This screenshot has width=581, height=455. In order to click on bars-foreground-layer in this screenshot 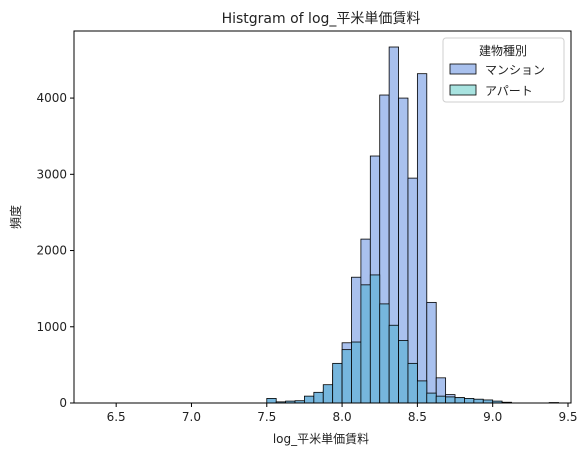, I will do `click(389, 339)`.